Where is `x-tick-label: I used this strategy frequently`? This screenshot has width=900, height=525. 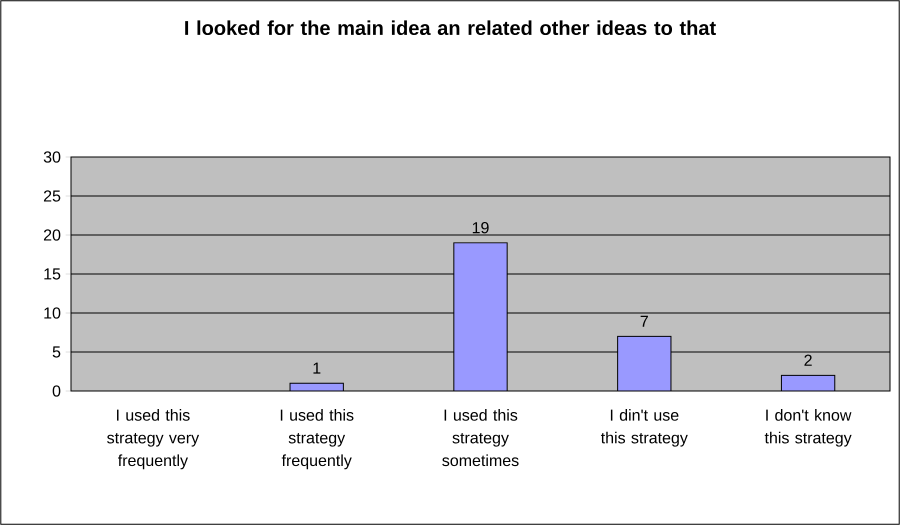 x-tick-label: I used this strategy frequently is located at coordinates (317, 439).